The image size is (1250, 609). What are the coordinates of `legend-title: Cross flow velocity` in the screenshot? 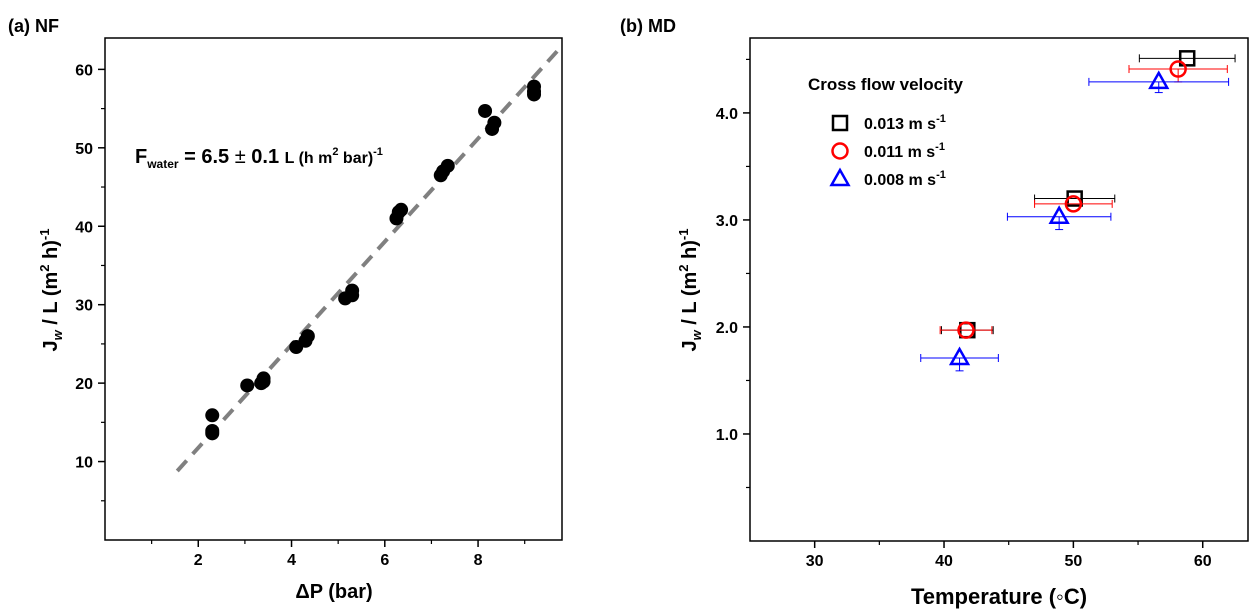 It's located at (885, 84).